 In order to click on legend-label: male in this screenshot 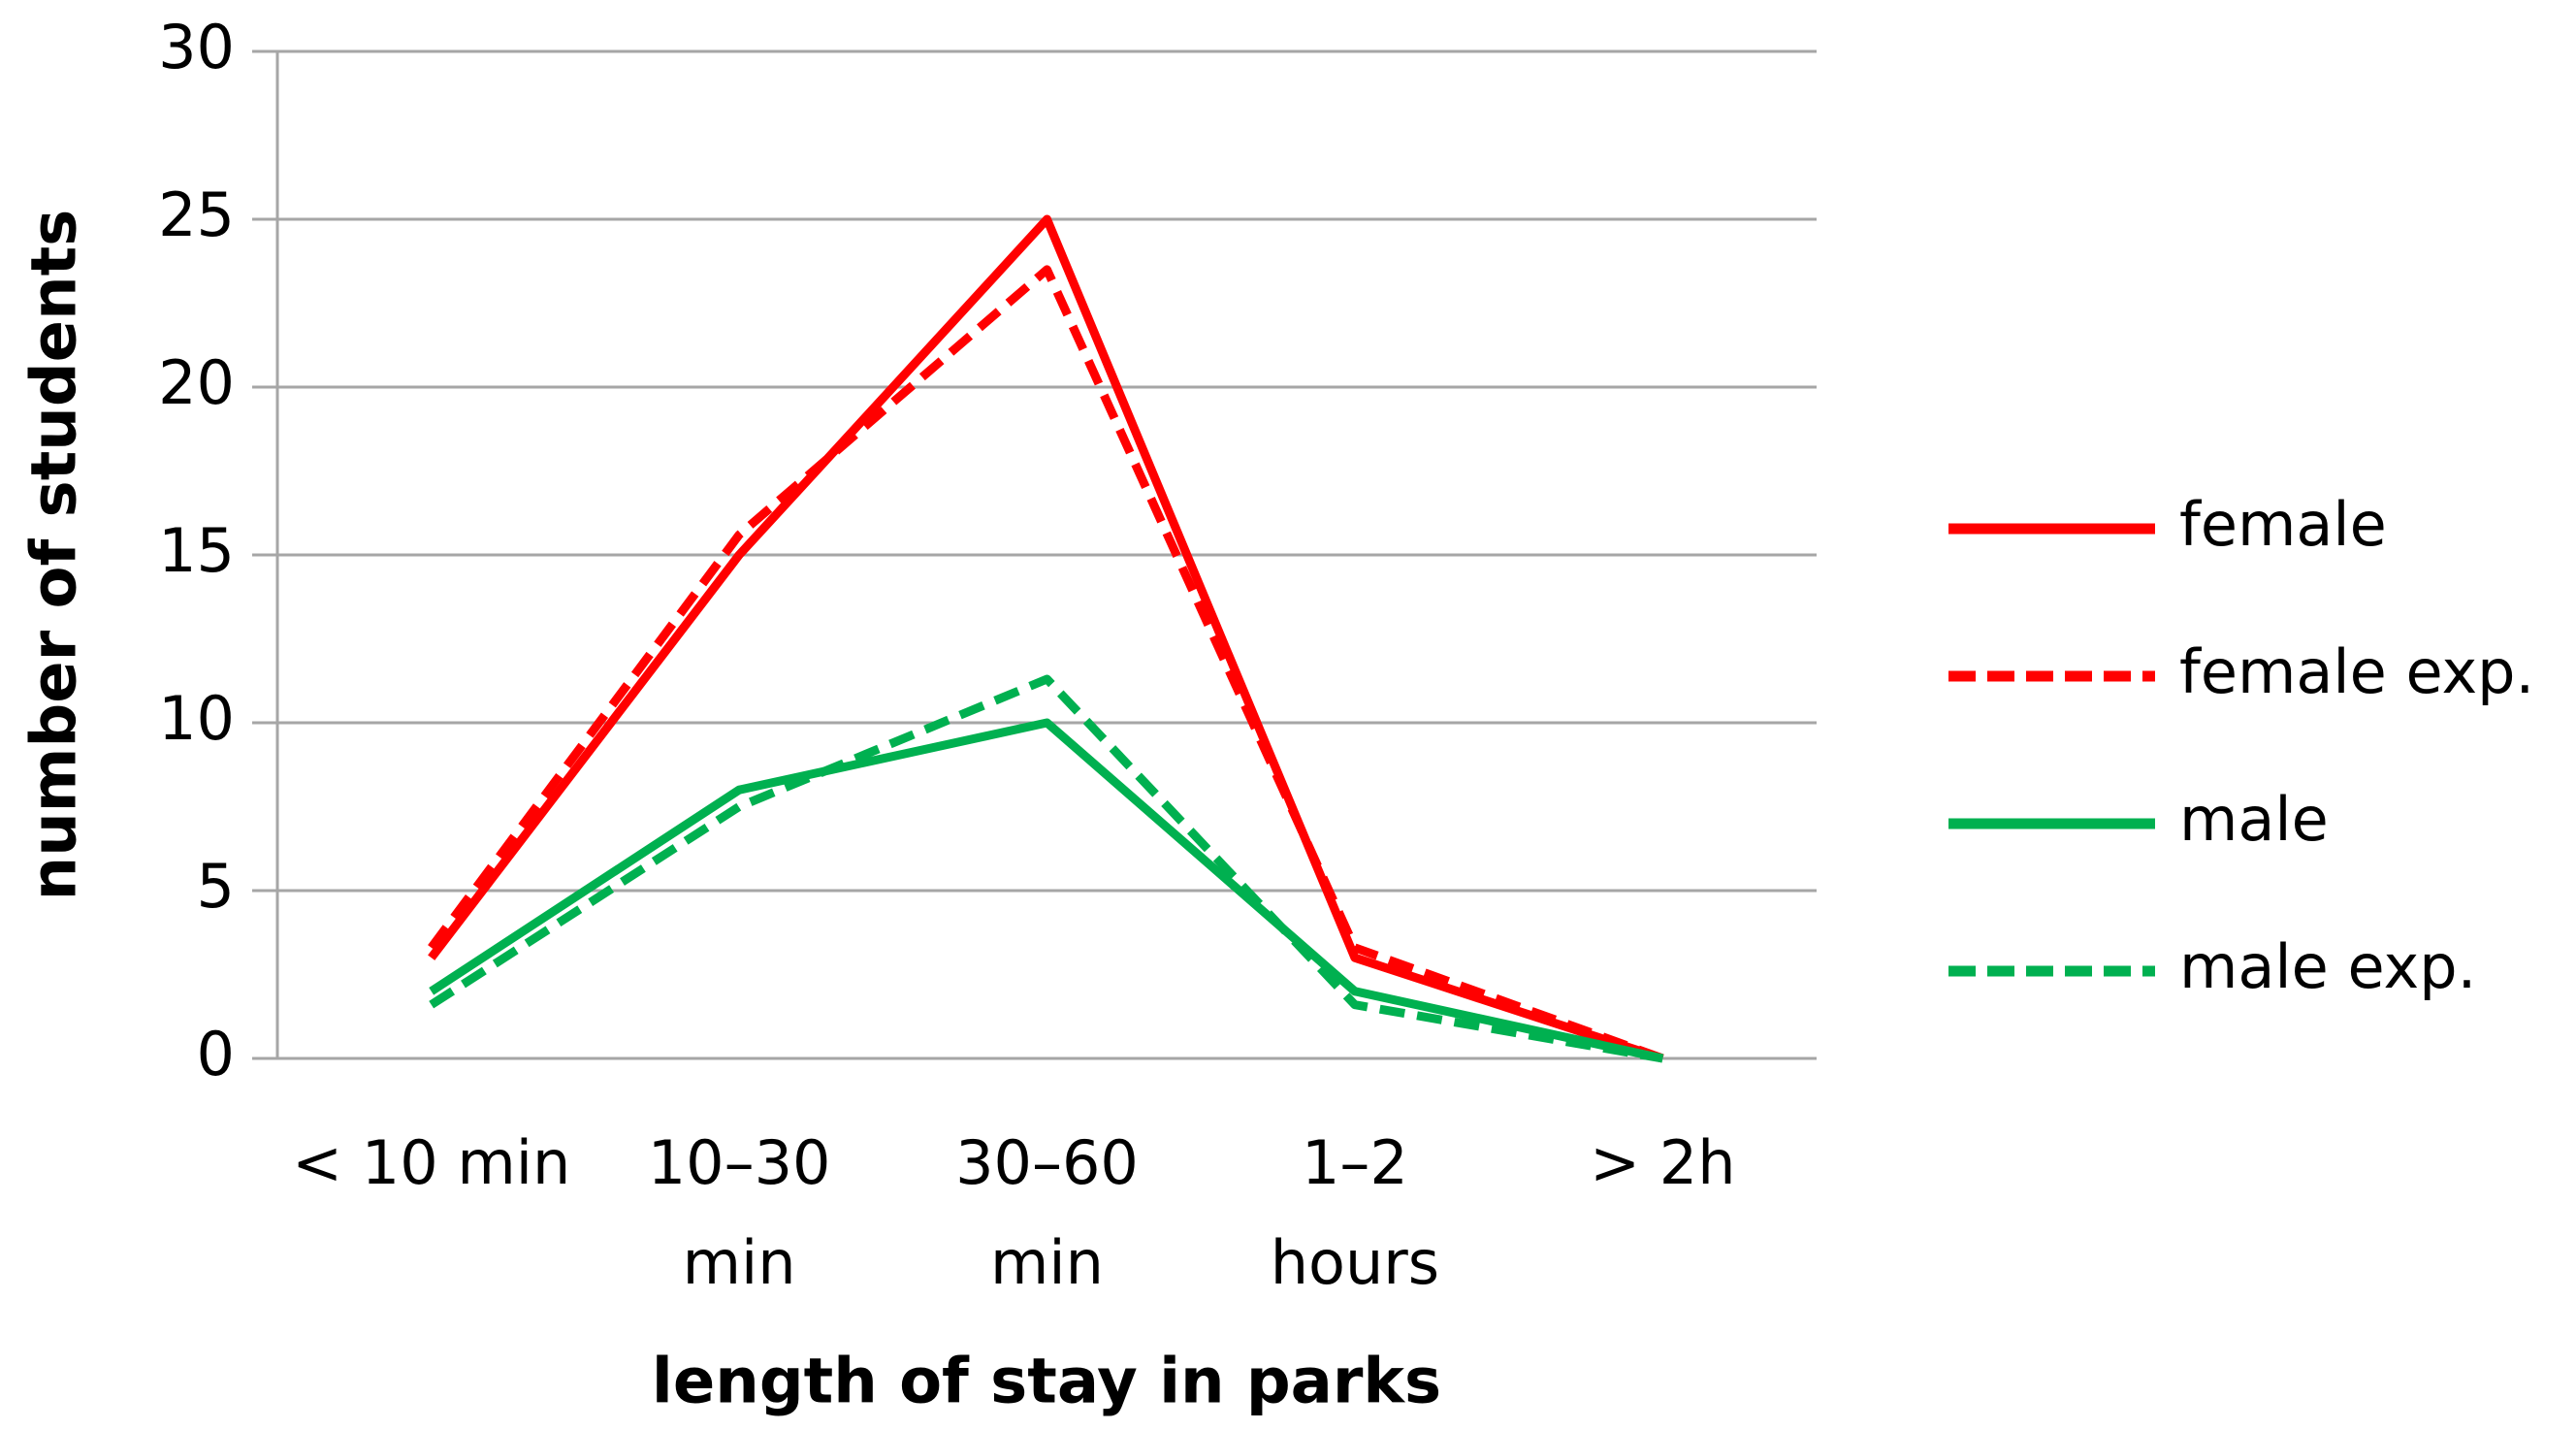, I will do `click(2254, 819)`.